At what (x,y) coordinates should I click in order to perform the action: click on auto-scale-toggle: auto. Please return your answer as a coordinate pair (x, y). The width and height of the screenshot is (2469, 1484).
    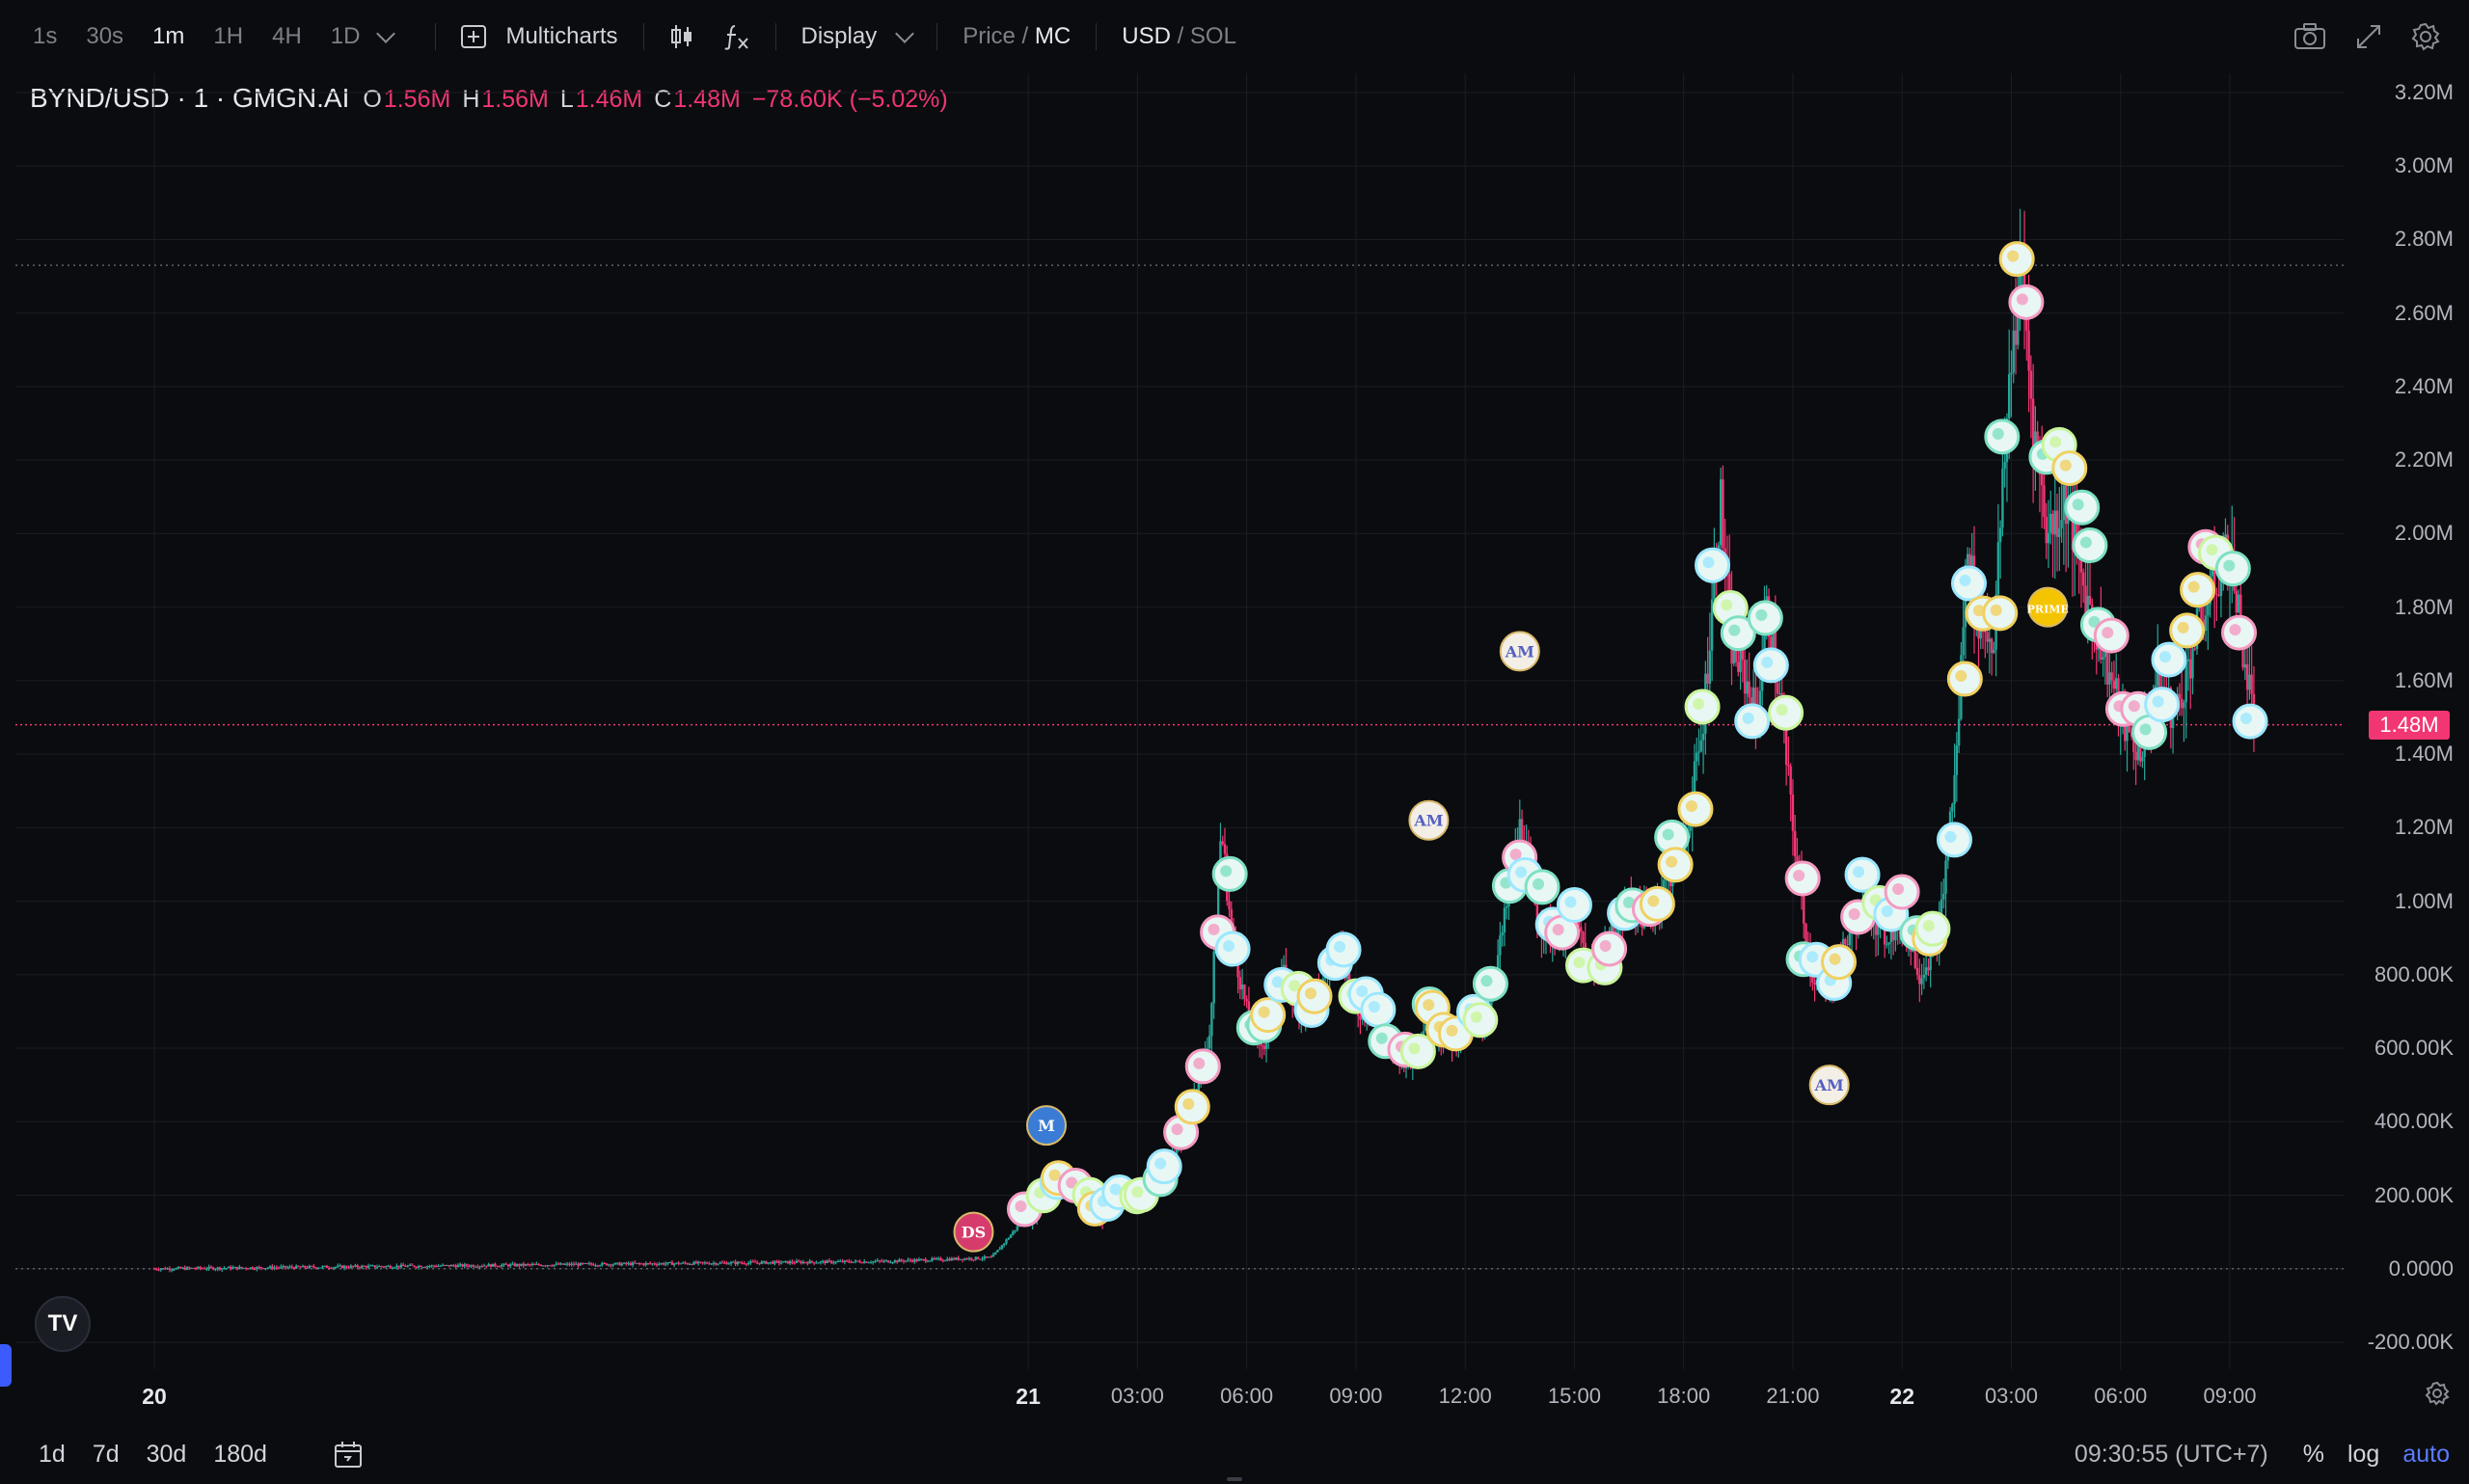
    Looking at the image, I should click on (2426, 1454).